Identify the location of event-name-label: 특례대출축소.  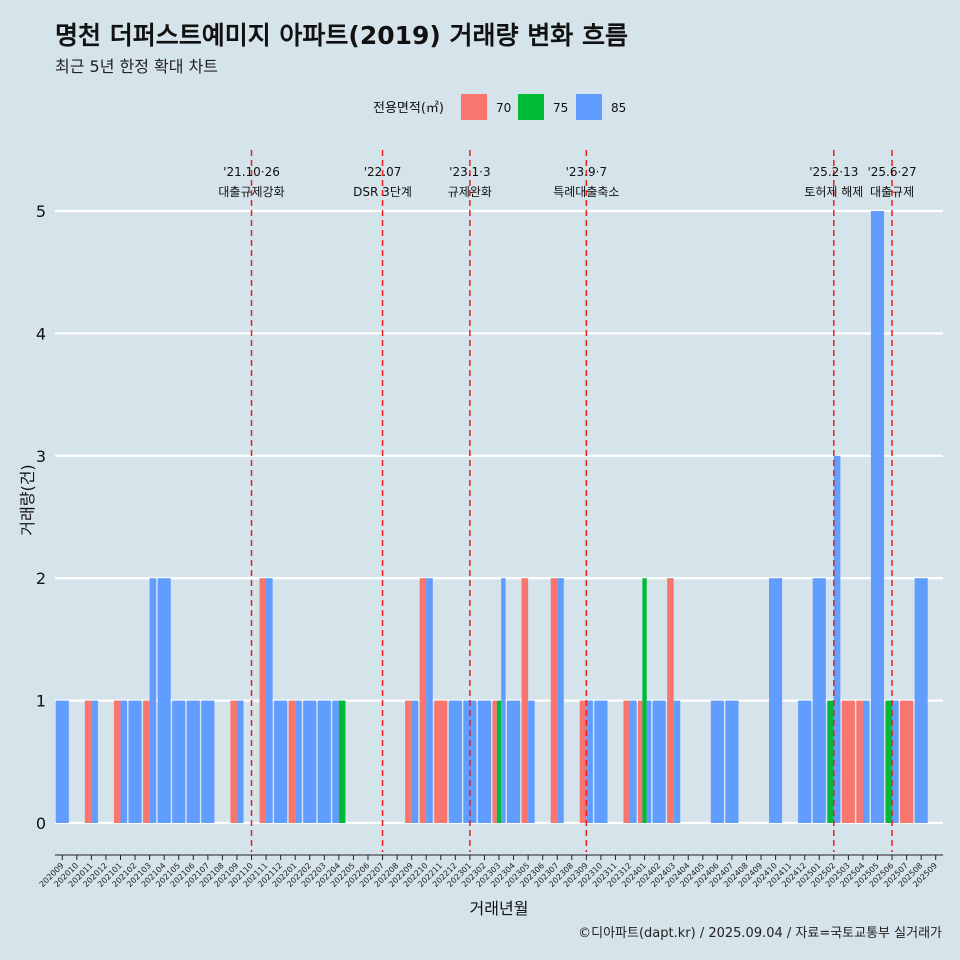
(586, 192).